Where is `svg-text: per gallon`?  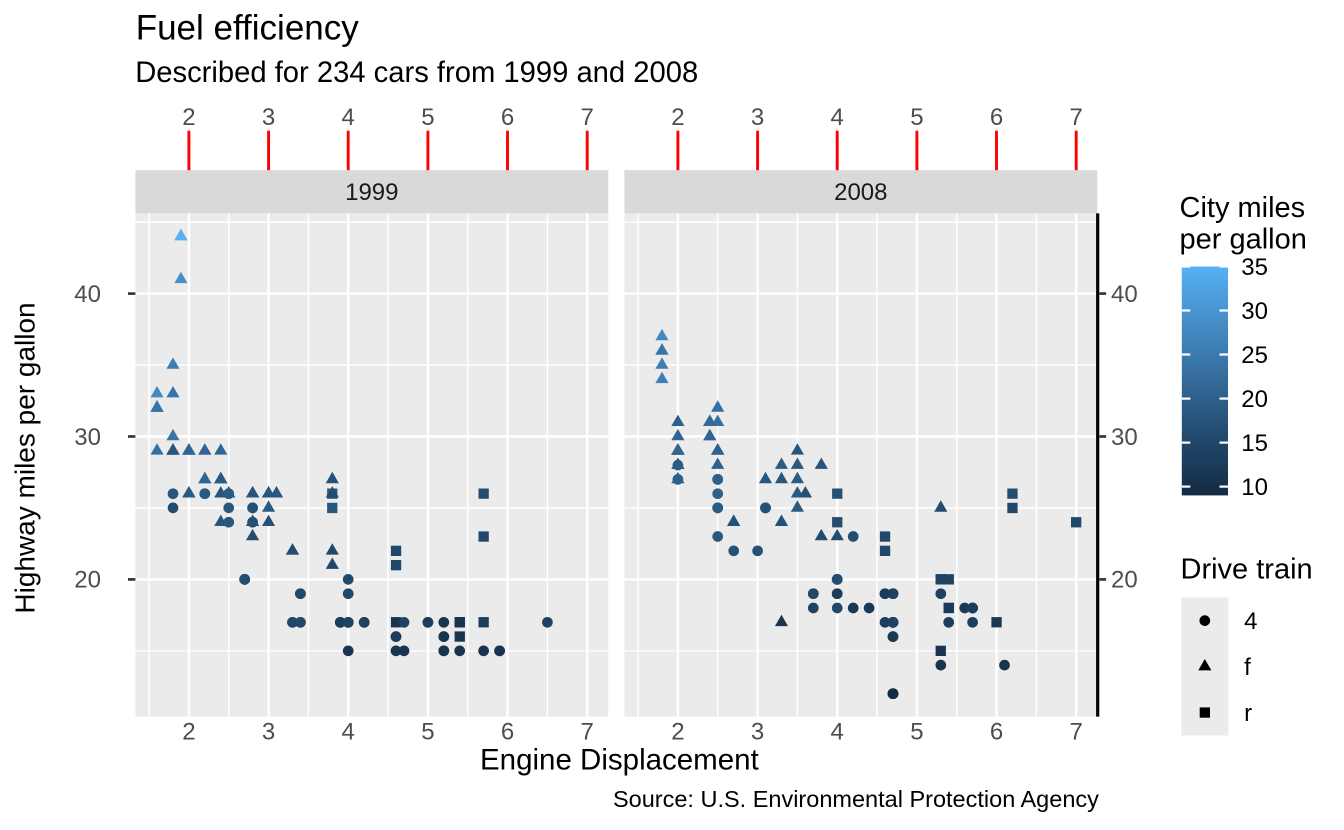
svg-text: per gallon is located at coordinates (1243, 239).